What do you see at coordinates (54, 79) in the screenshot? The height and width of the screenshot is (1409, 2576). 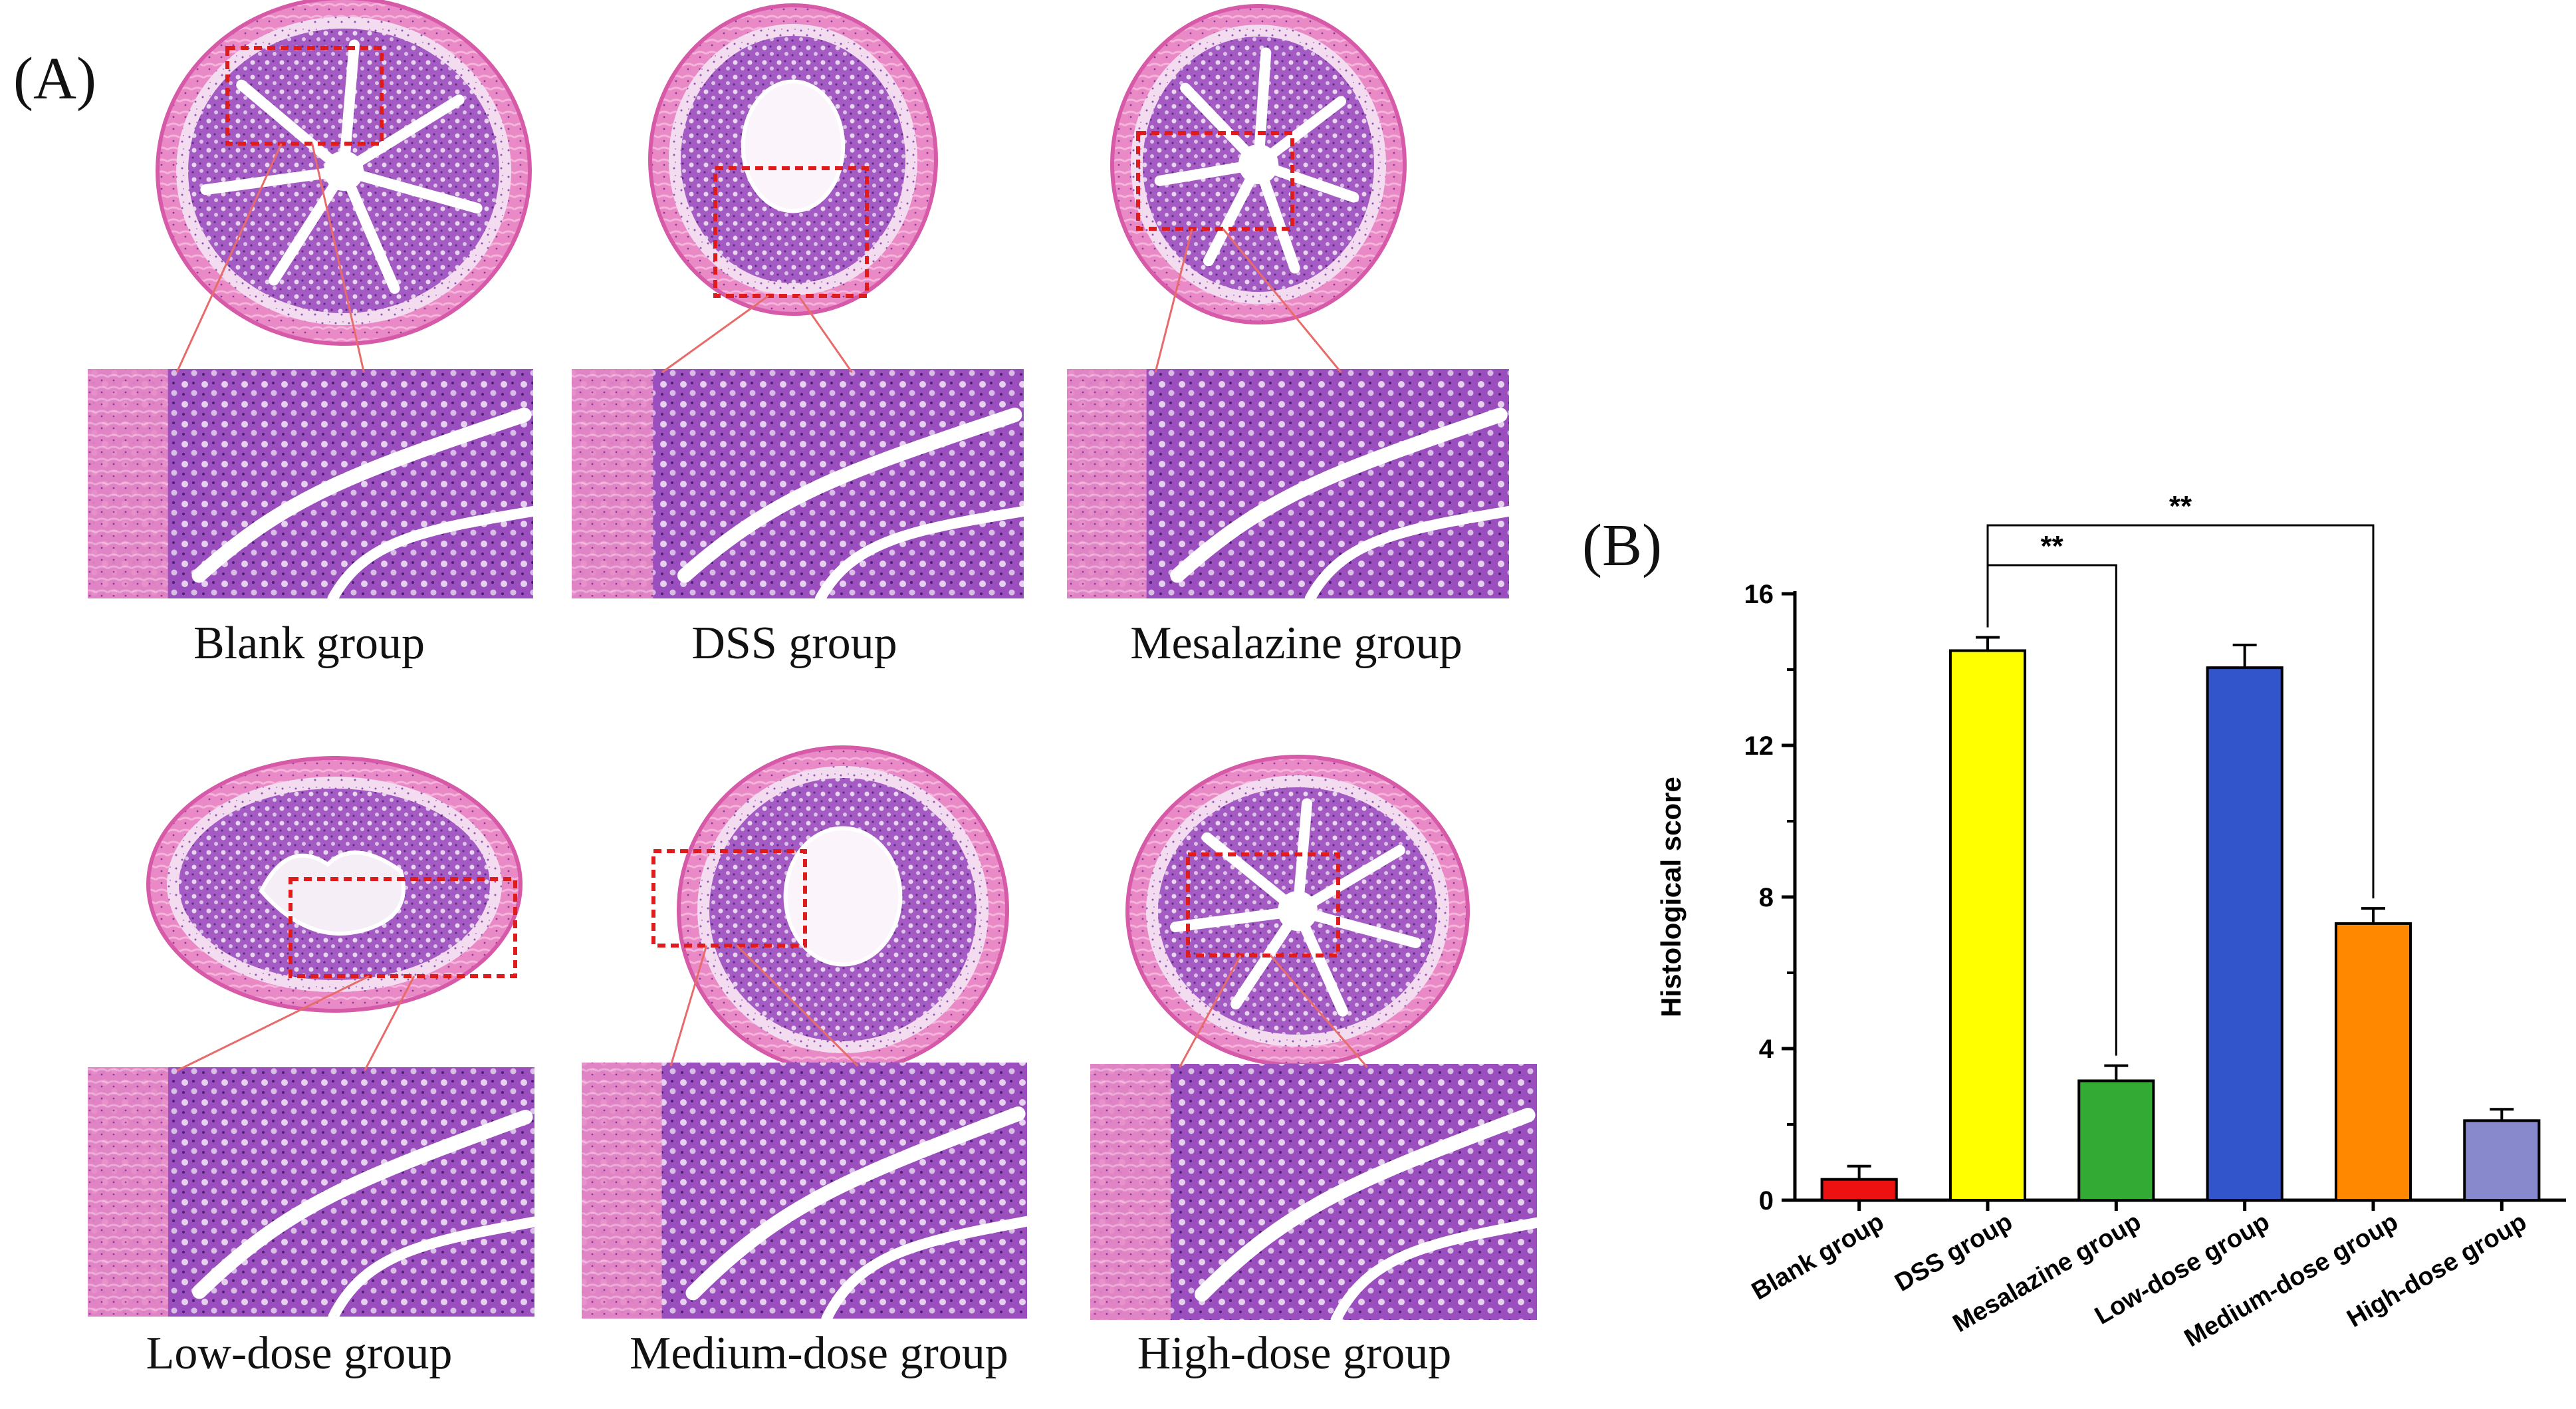 I see `panel-a-label: (A)` at bounding box center [54, 79].